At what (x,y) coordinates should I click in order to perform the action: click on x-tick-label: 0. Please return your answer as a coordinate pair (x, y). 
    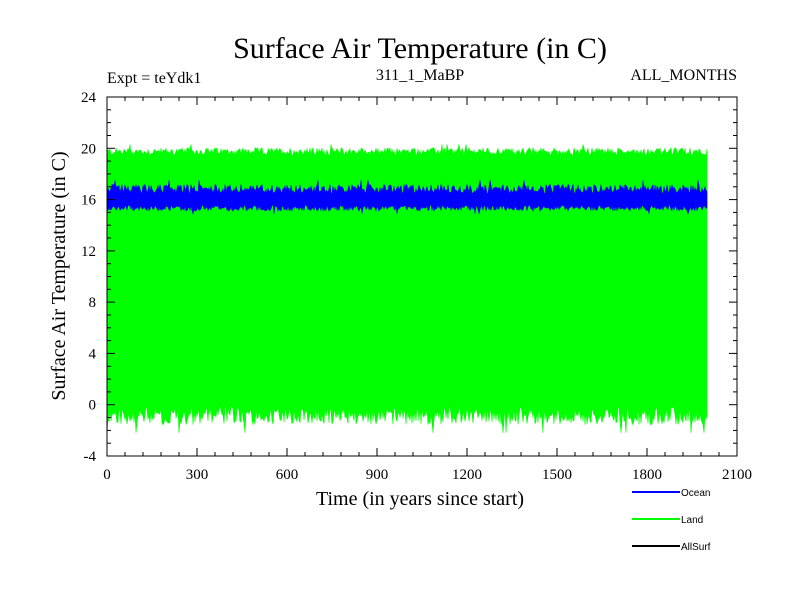
    Looking at the image, I should click on (107, 475).